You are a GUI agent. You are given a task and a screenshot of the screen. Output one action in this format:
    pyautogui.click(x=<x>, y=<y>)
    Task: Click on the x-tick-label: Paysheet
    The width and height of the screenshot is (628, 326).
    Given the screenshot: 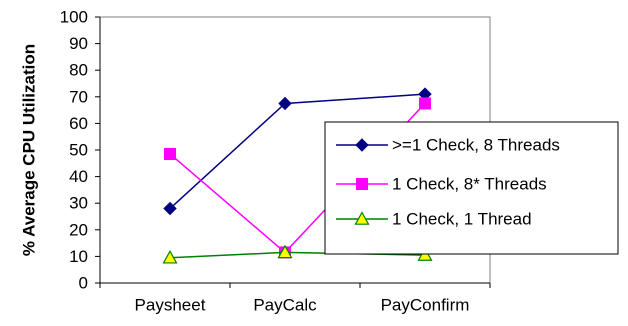 What is the action you would take?
    pyautogui.click(x=170, y=305)
    